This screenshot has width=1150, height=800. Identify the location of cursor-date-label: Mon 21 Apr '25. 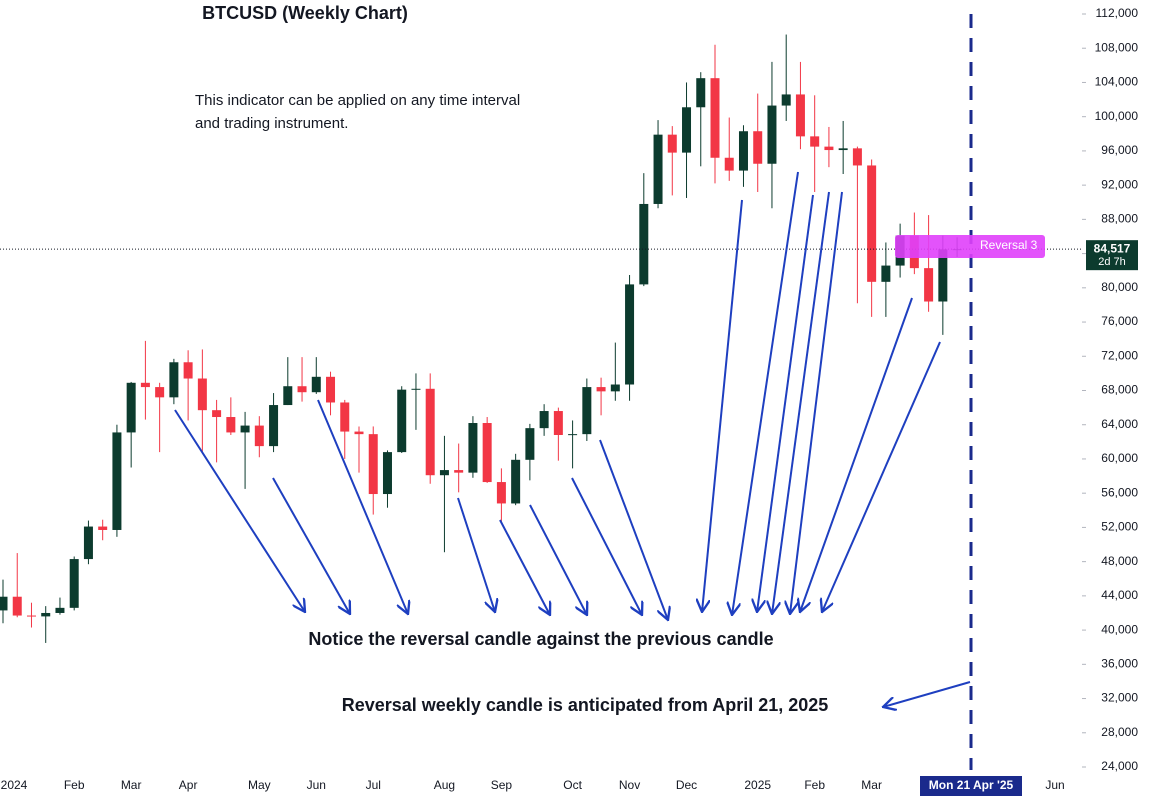
(971, 785).